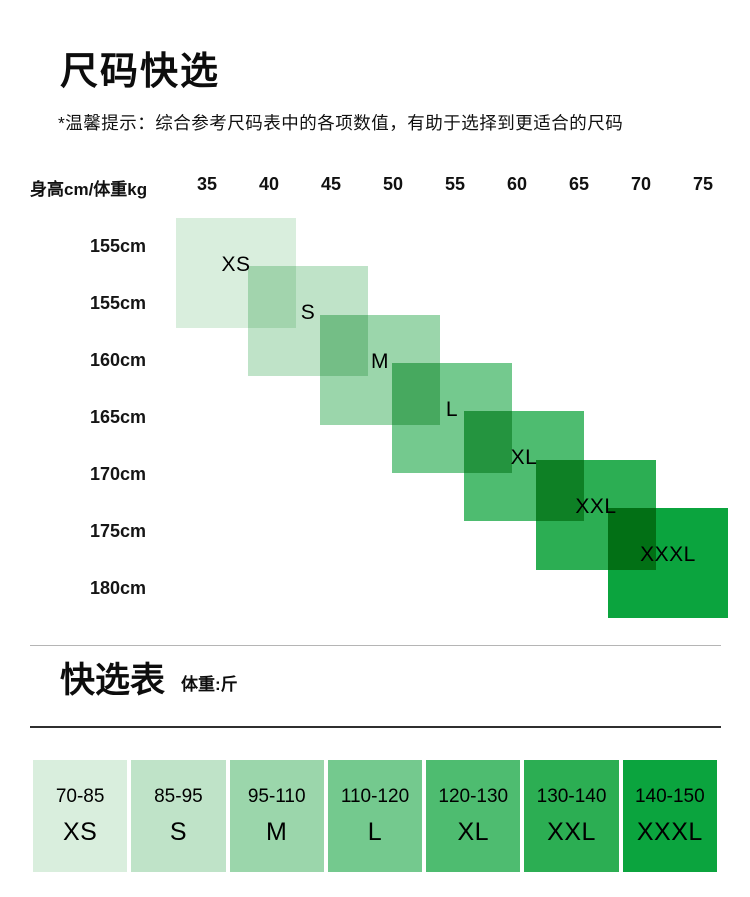  I want to click on size-block-label: XXL, so click(596, 506).